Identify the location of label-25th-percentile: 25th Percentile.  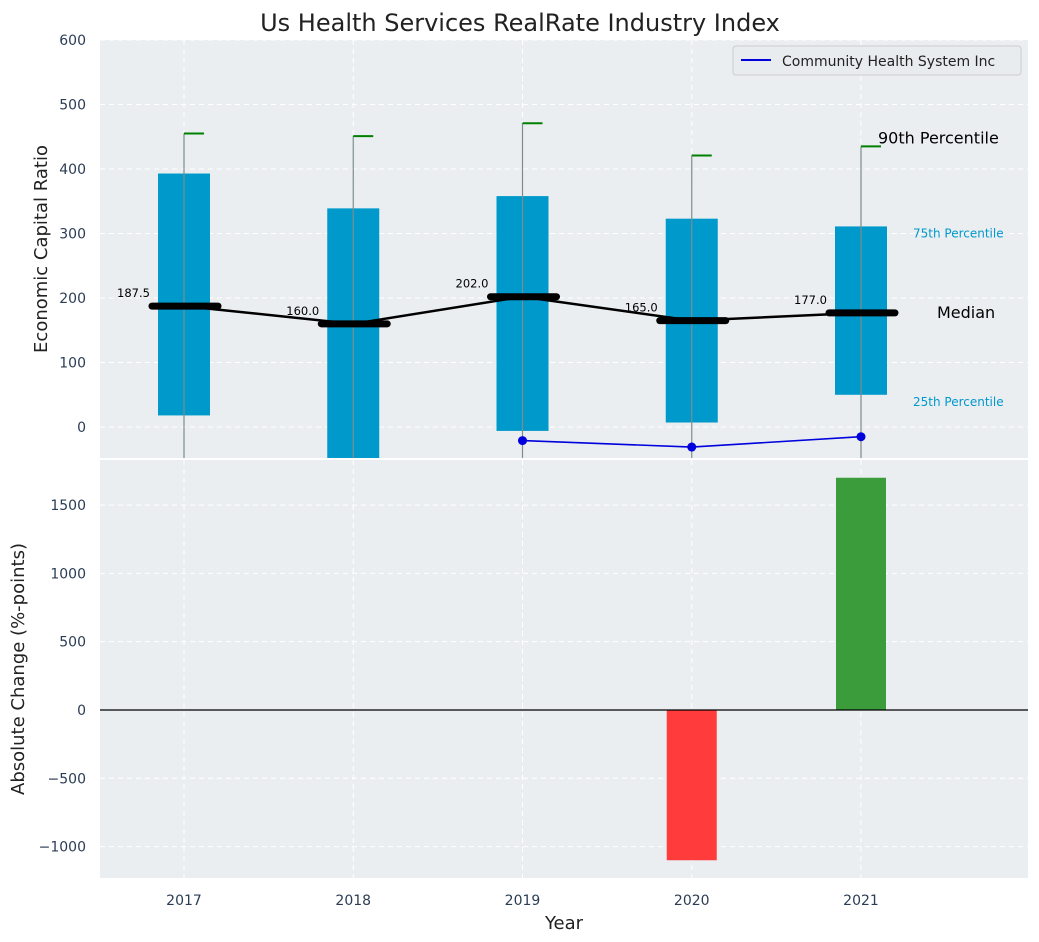
(958, 402).